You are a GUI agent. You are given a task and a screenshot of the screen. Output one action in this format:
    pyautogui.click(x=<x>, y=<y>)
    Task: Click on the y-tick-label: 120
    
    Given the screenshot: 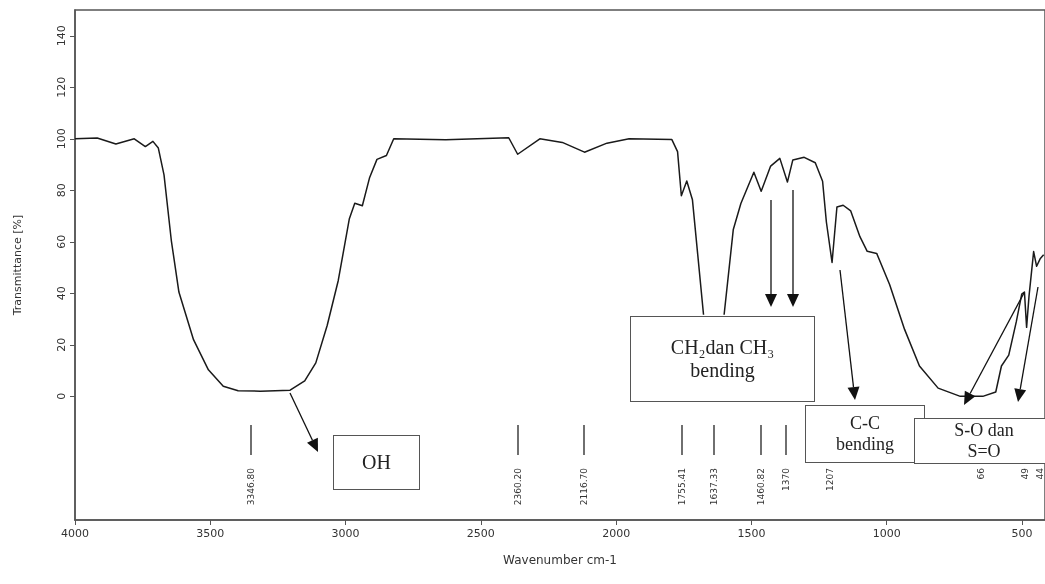 What is the action you would take?
    pyautogui.click(x=61, y=87)
    